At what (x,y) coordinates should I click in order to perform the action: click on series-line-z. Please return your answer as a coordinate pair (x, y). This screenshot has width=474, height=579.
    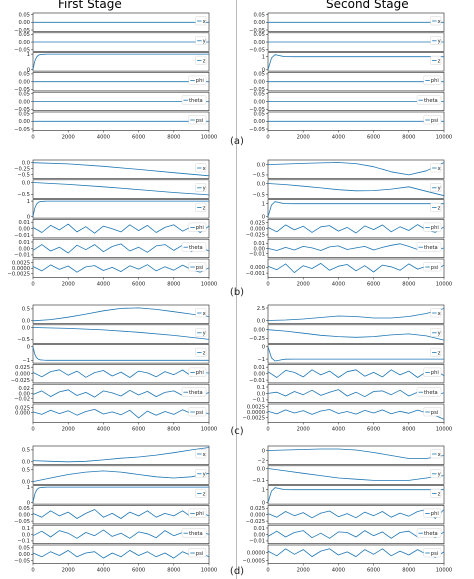
    Looking at the image, I should click on (120, 61).